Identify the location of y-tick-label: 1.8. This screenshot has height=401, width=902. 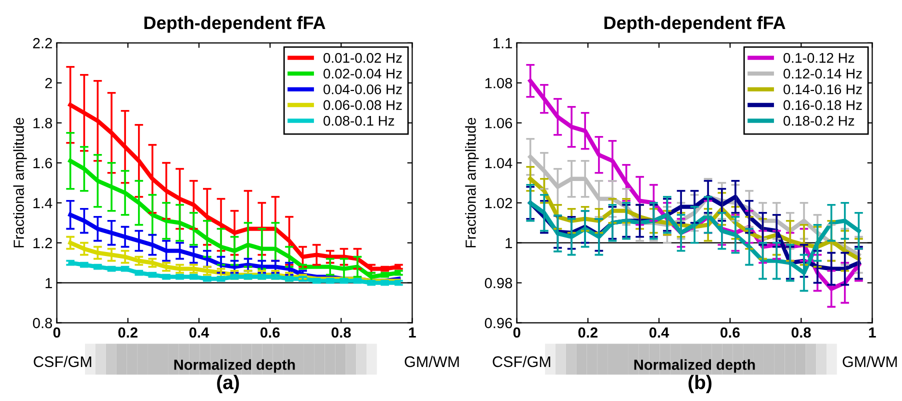
(43, 123).